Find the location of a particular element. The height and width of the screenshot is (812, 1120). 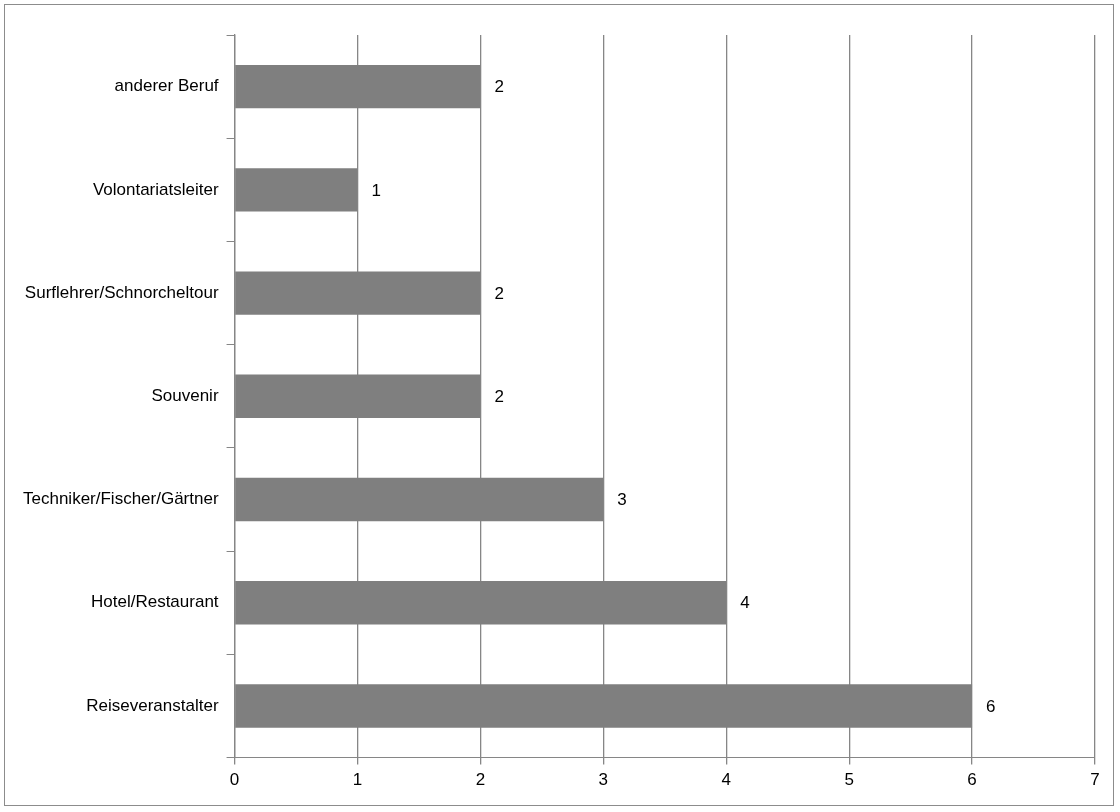

y-tick-label: anderer Beruf is located at coordinates (166, 86).